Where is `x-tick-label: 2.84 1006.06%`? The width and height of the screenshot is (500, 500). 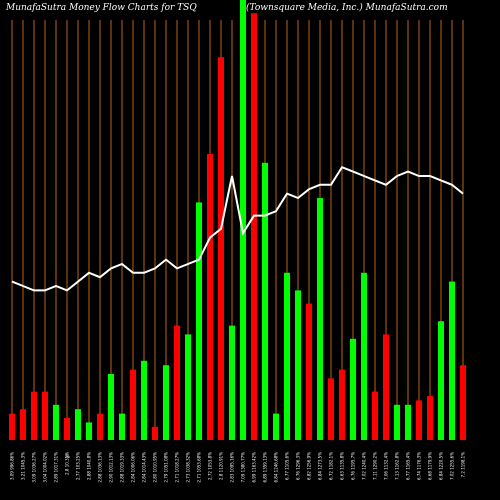 x-tick-label: 2.84 1006.06% is located at coordinates (133, 467).